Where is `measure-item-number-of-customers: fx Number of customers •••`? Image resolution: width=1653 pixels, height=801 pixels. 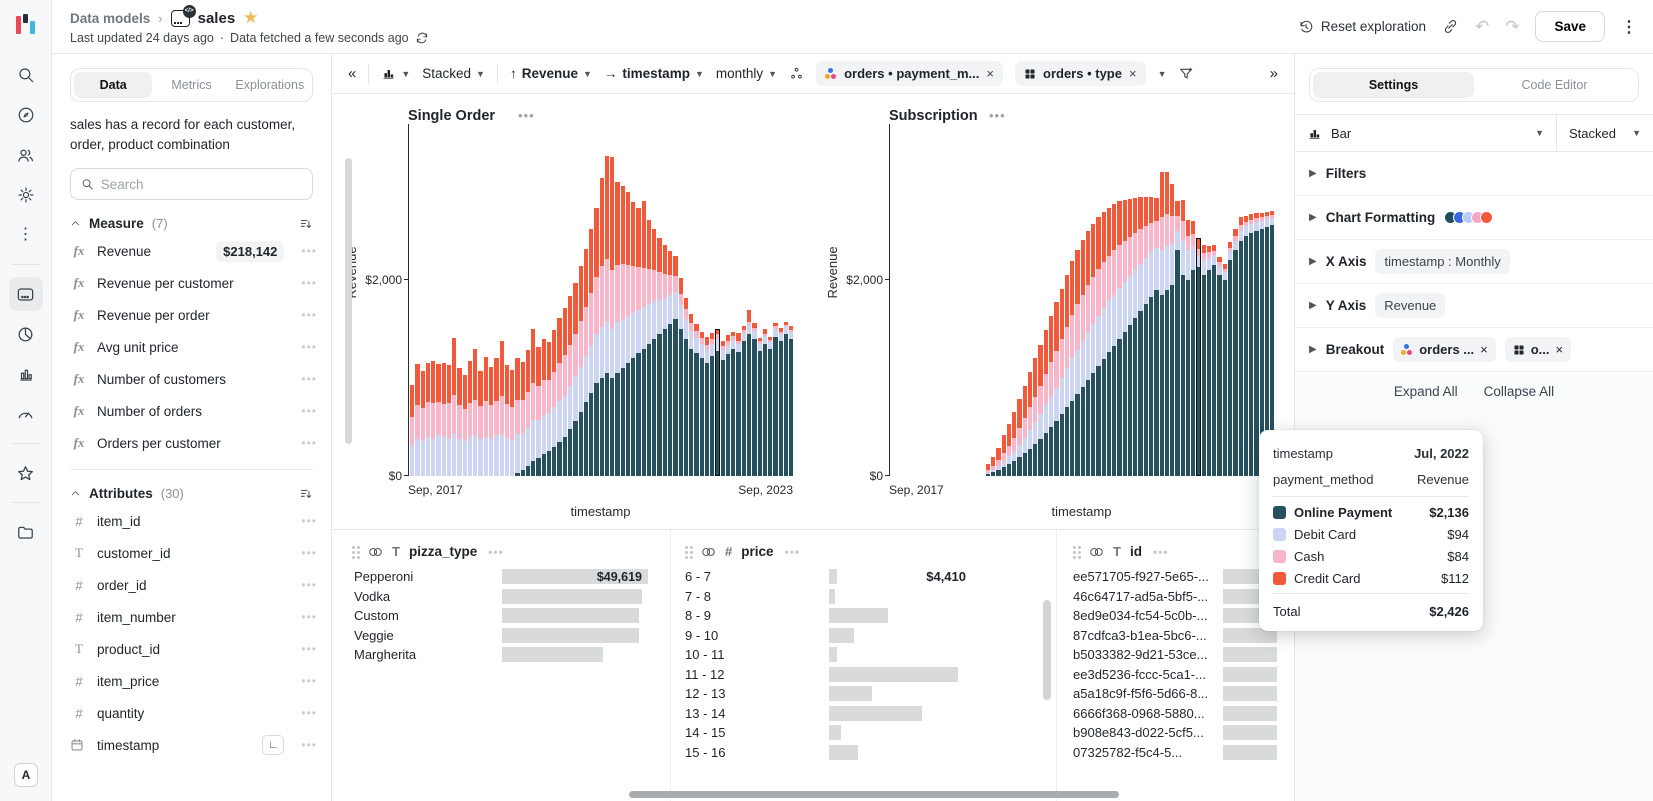
measure-item-number-of-customers: fx Number of customers ••• is located at coordinates (195, 379).